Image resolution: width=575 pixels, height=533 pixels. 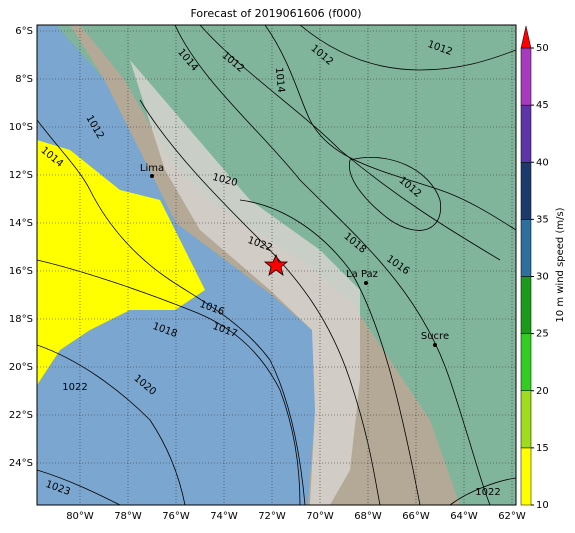 I want to click on colorbar-tick-label: 35, so click(x=542, y=219).